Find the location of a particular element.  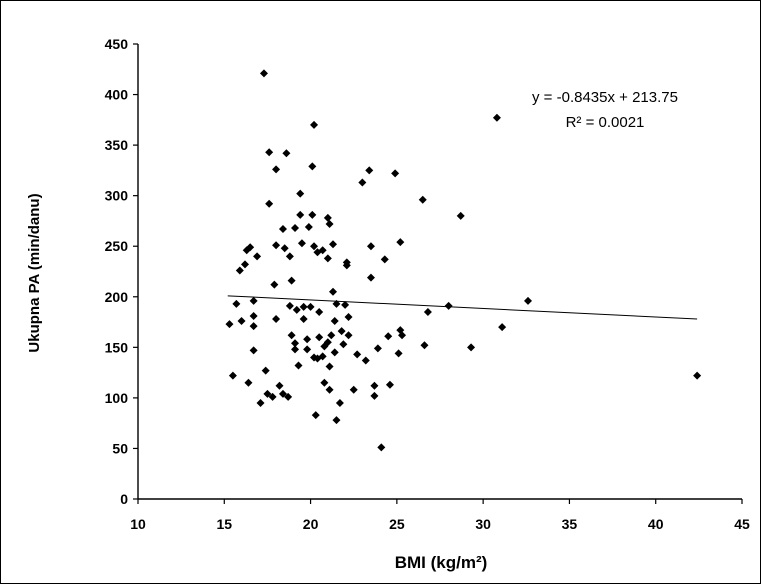

r-squared-annotation: R² = 0.0021 is located at coordinates (605, 122).